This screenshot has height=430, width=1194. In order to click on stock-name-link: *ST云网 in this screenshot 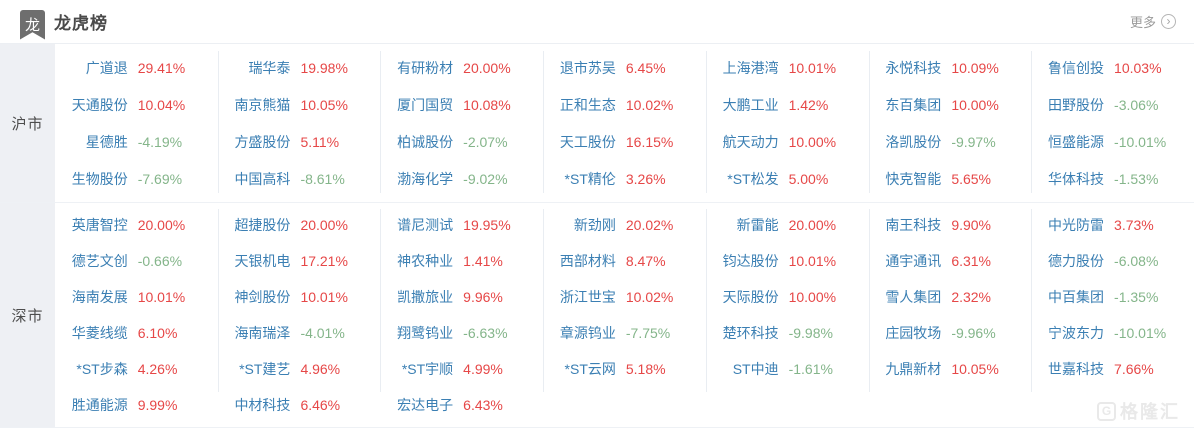, I will do `click(590, 369)`.